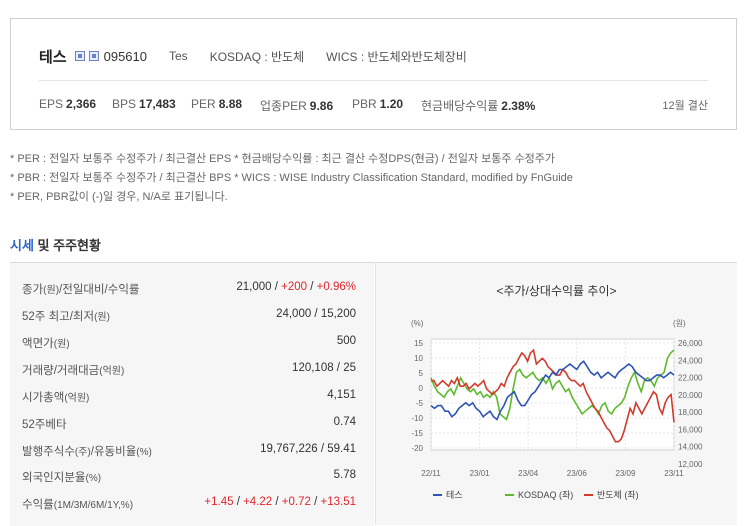 The width and height of the screenshot is (747, 526). I want to click on legend-label: KOSDAQ (좌), so click(545, 495).